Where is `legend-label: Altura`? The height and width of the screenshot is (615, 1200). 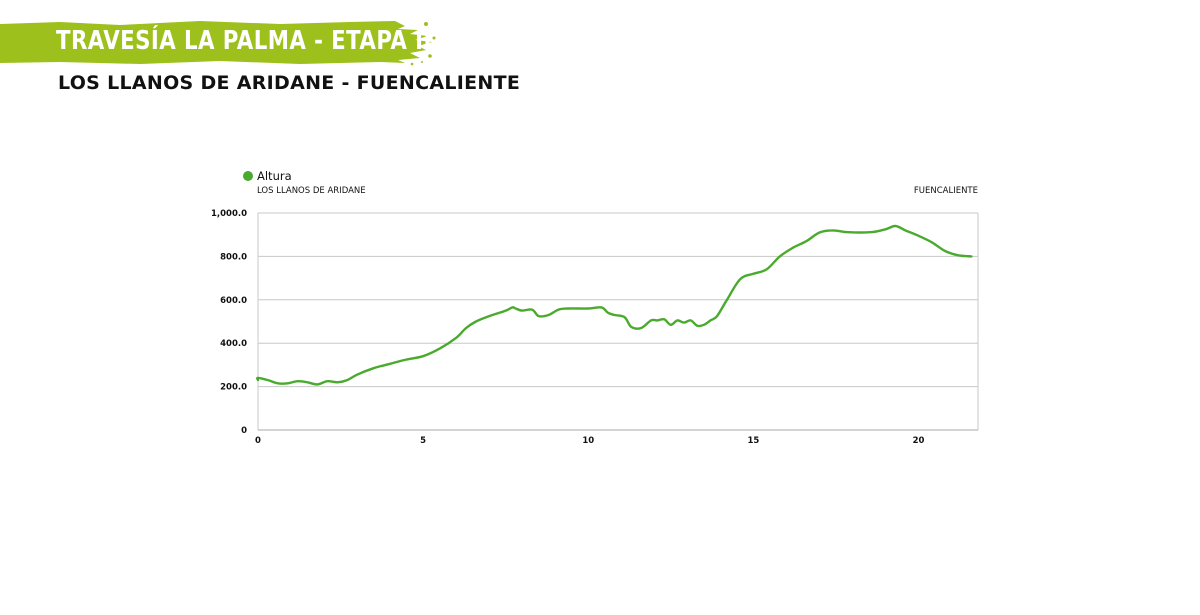
legend-label: Altura is located at coordinates (274, 176).